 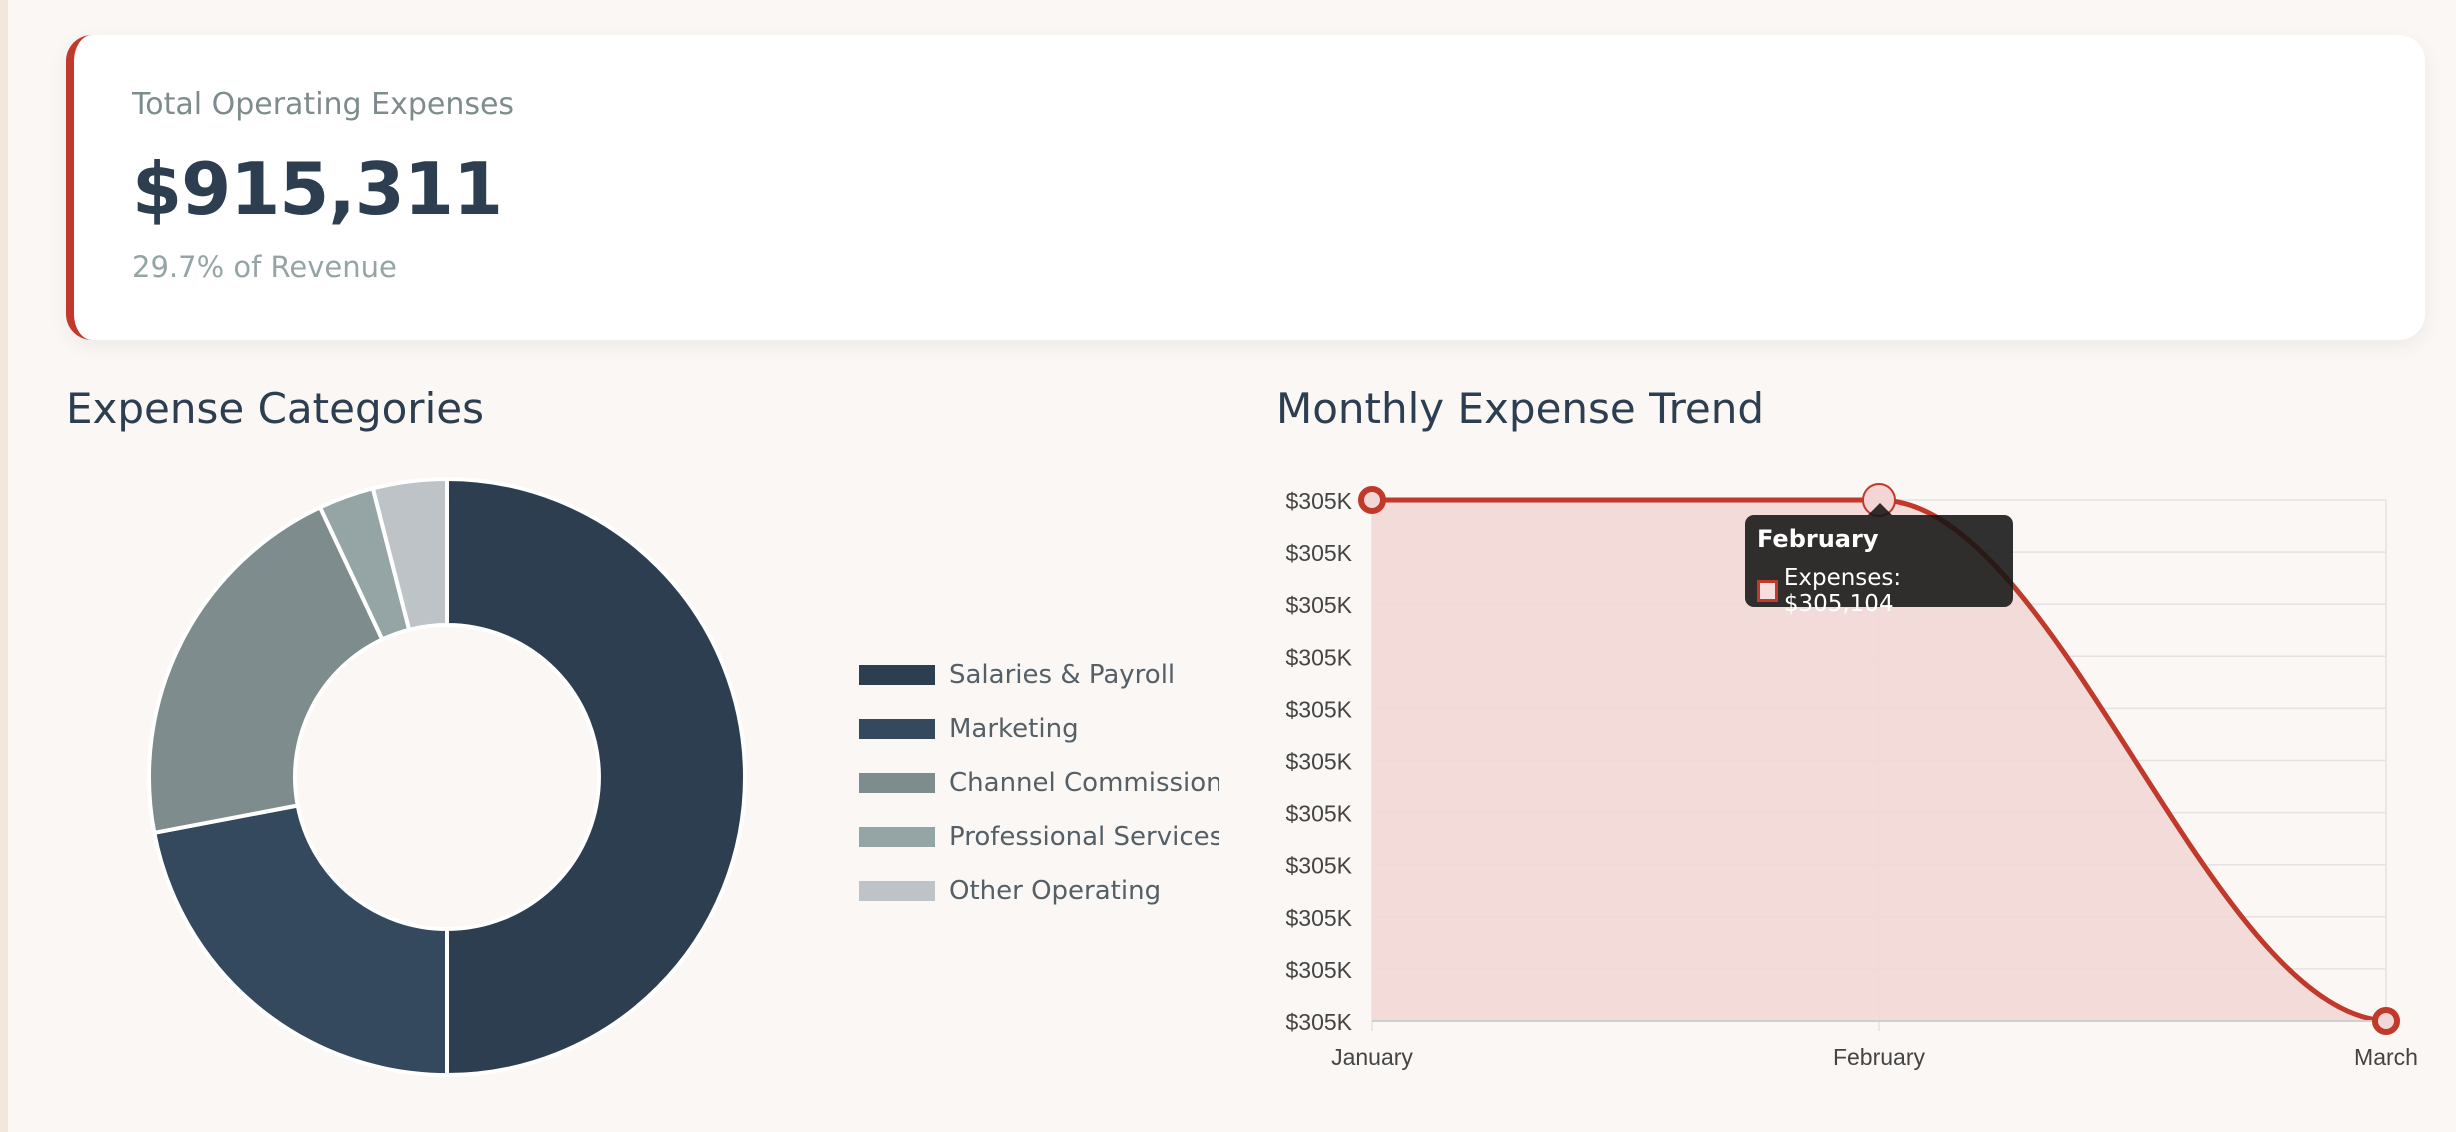 What do you see at coordinates (1084, 783) in the screenshot?
I see `legend-label: Channel Commissions` at bounding box center [1084, 783].